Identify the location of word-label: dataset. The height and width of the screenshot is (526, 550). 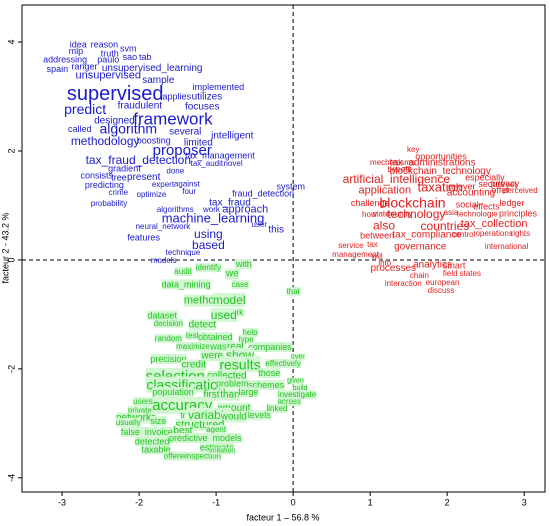
(162, 315).